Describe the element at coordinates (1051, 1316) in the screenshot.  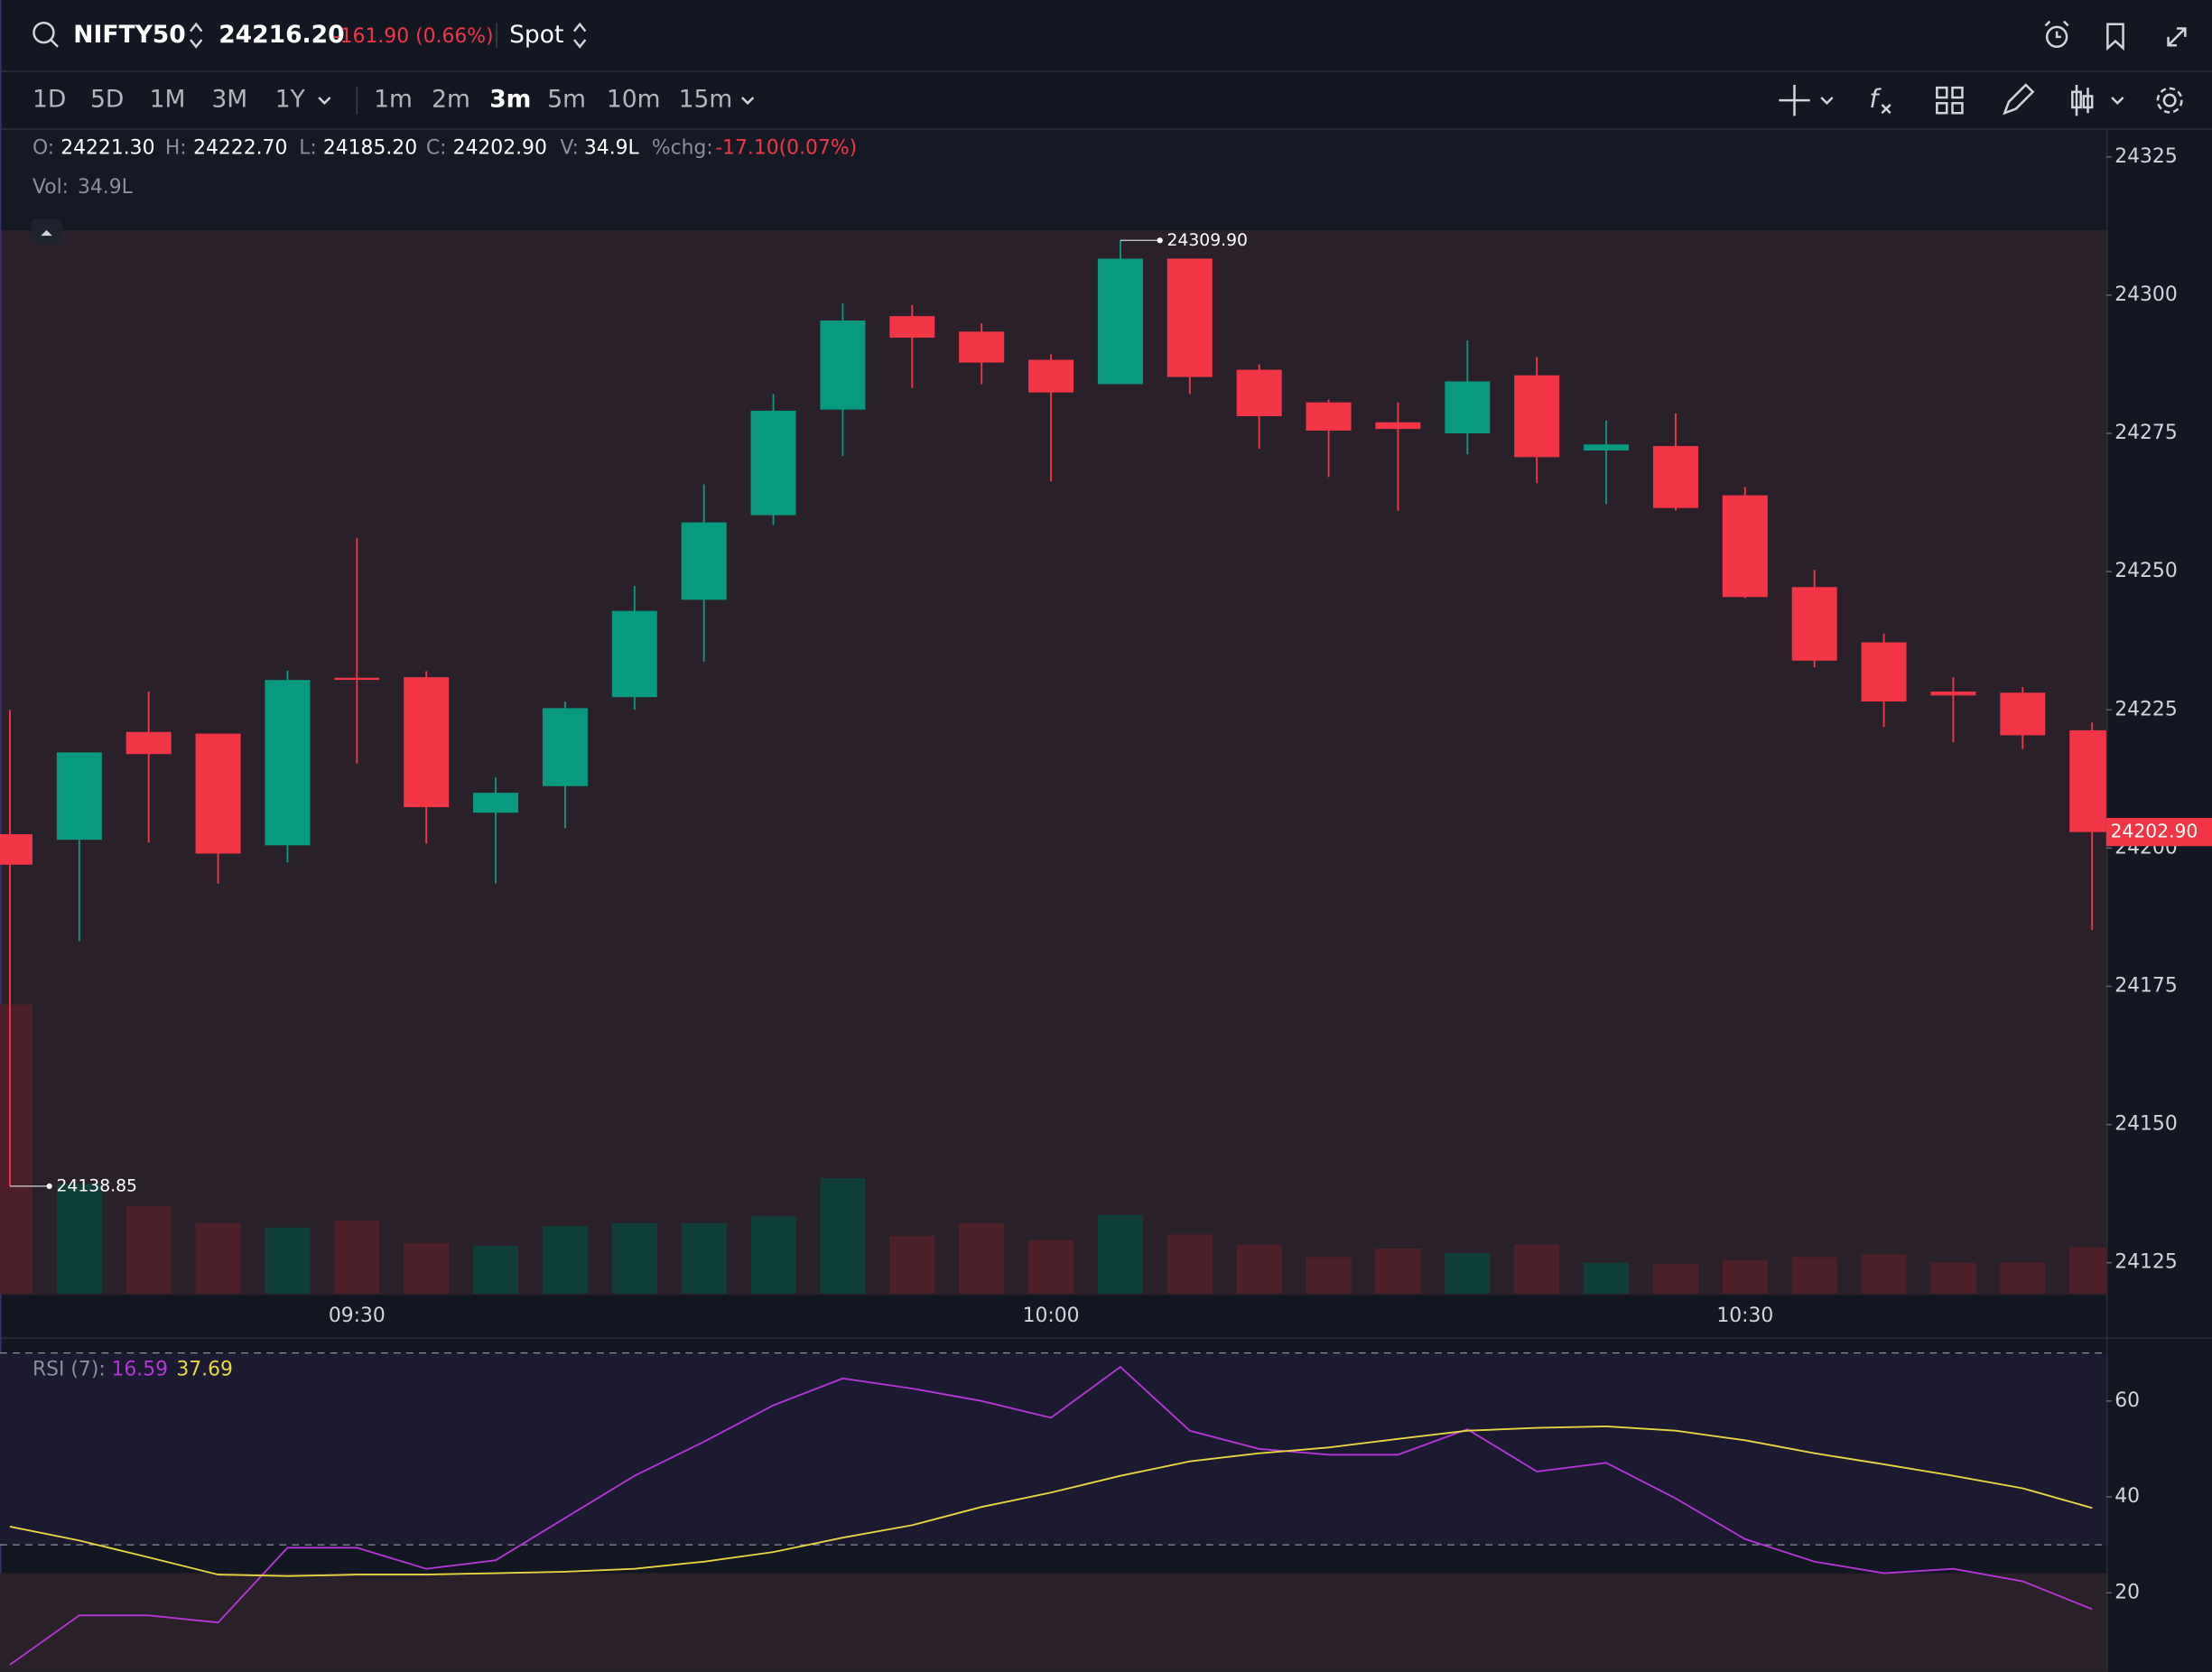
I see `x-tick-label: 10:00` at that location.